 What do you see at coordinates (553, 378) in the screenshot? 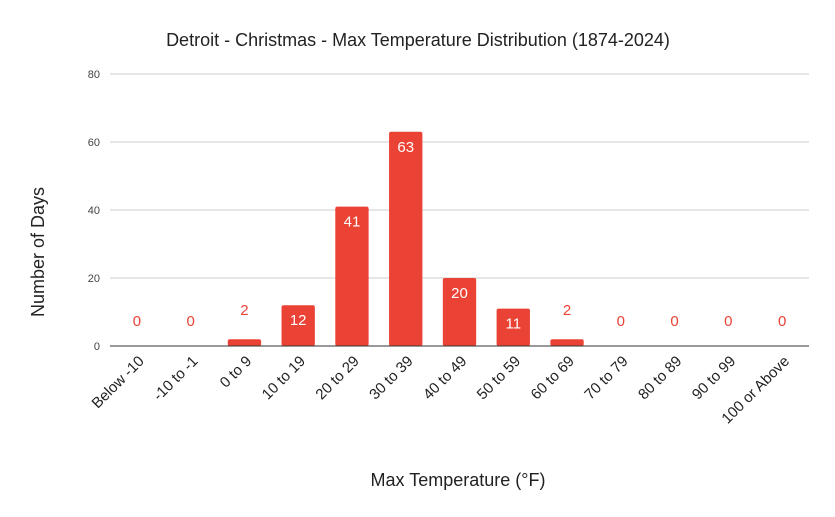
I see `x-tick-label: 60 to 69` at bounding box center [553, 378].